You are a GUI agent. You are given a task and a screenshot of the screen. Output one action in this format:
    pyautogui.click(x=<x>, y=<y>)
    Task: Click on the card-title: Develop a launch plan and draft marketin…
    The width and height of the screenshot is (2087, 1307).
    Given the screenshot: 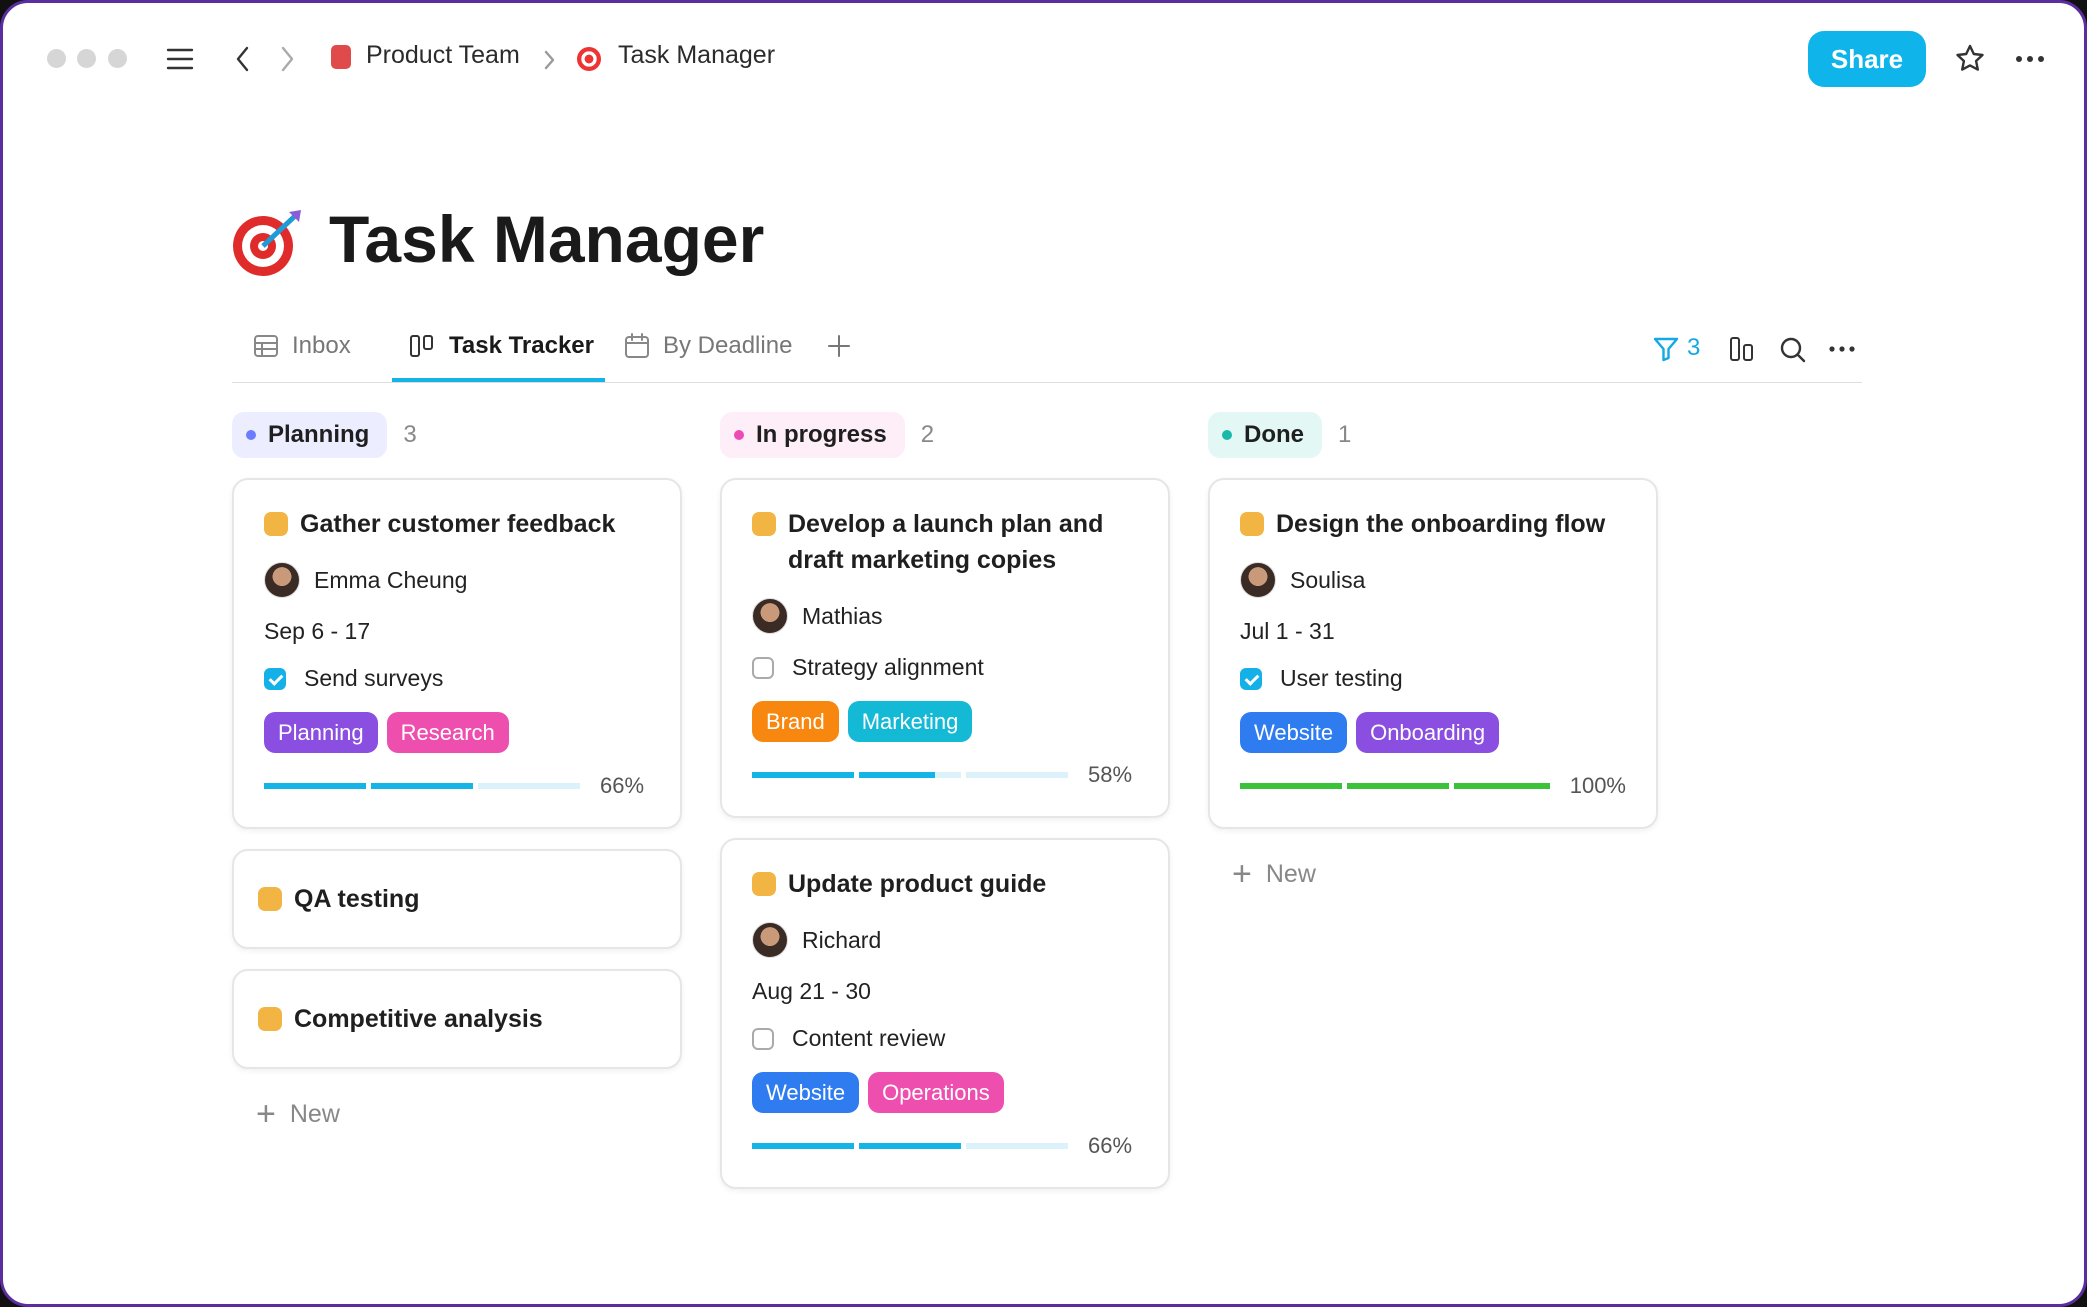 What is the action you would take?
    pyautogui.click(x=946, y=542)
    